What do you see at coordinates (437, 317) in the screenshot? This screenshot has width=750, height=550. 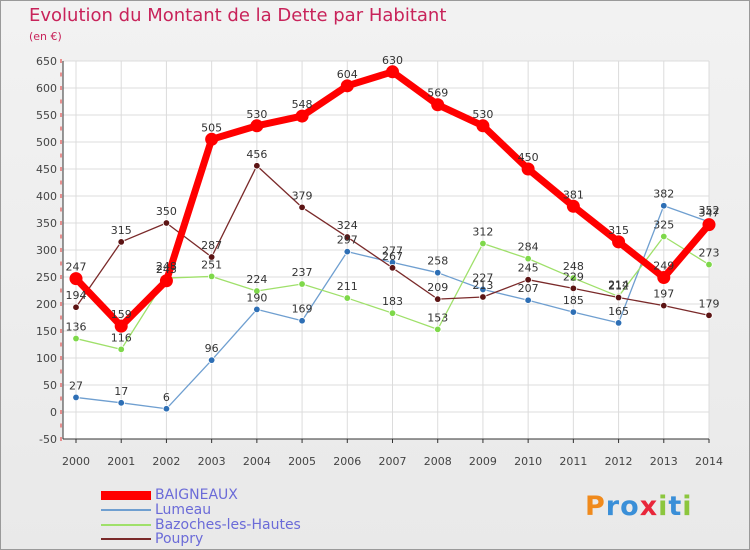 I see `data-label: 153` at bounding box center [437, 317].